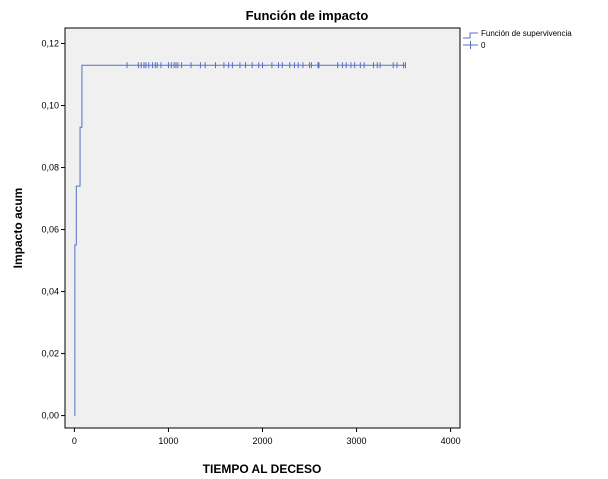  What do you see at coordinates (50, 44) in the screenshot?
I see `y-tick-label: 0,12` at bounding box center [50, 44].